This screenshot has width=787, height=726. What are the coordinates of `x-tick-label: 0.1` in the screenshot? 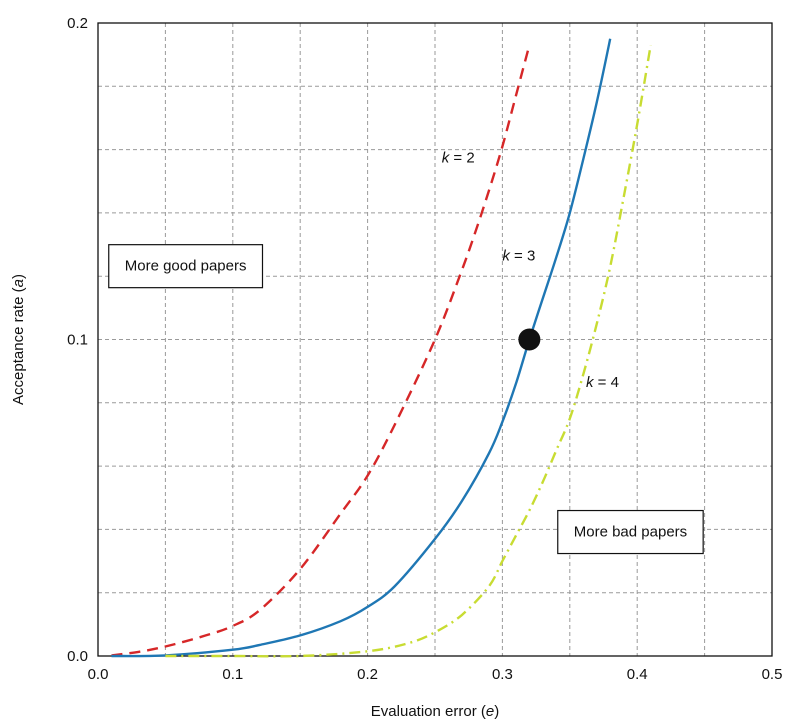 It's located at (232, 674).